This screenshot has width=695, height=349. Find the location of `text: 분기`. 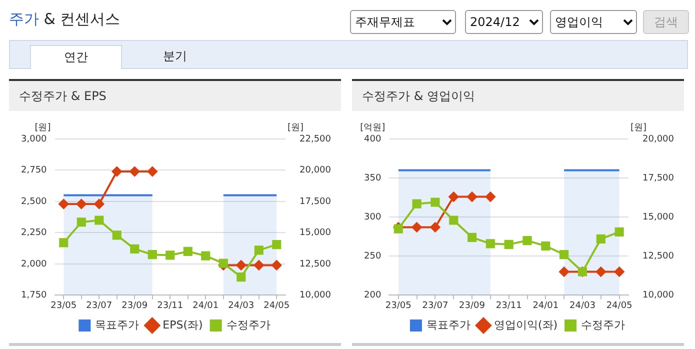

text: 분기 is located at coordinates (175, 56).